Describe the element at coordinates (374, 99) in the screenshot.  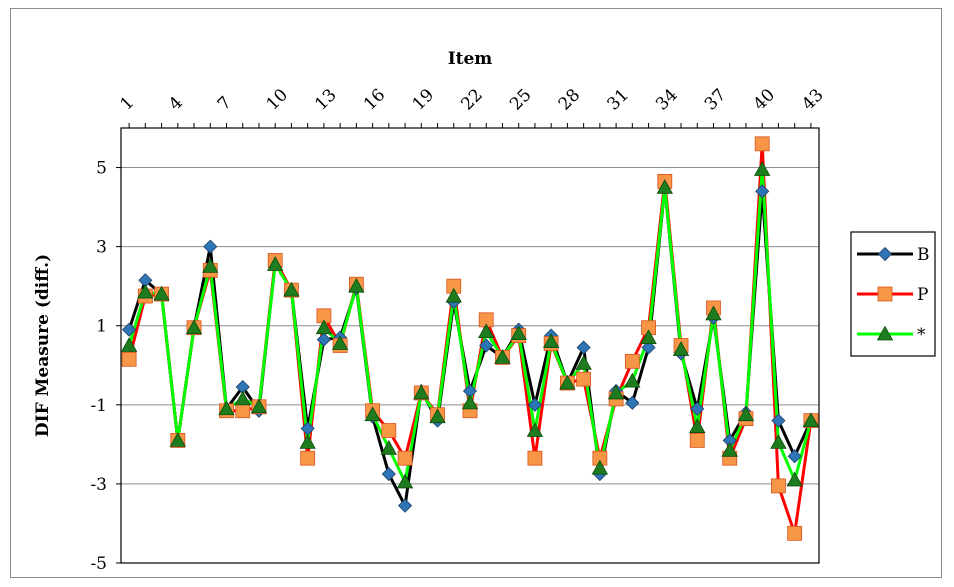
I see `x-tick-label: 16` at that location.